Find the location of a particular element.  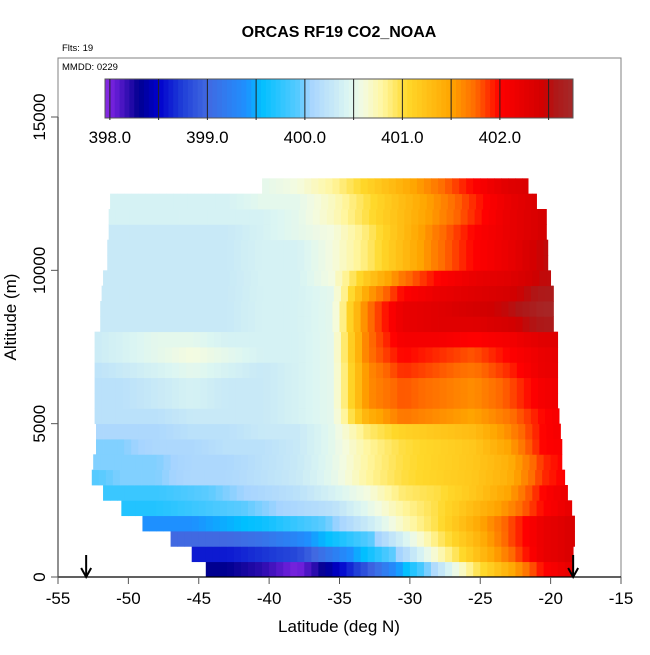

flights-annotation: Flts: 19 is located at coordinates (77, 48).